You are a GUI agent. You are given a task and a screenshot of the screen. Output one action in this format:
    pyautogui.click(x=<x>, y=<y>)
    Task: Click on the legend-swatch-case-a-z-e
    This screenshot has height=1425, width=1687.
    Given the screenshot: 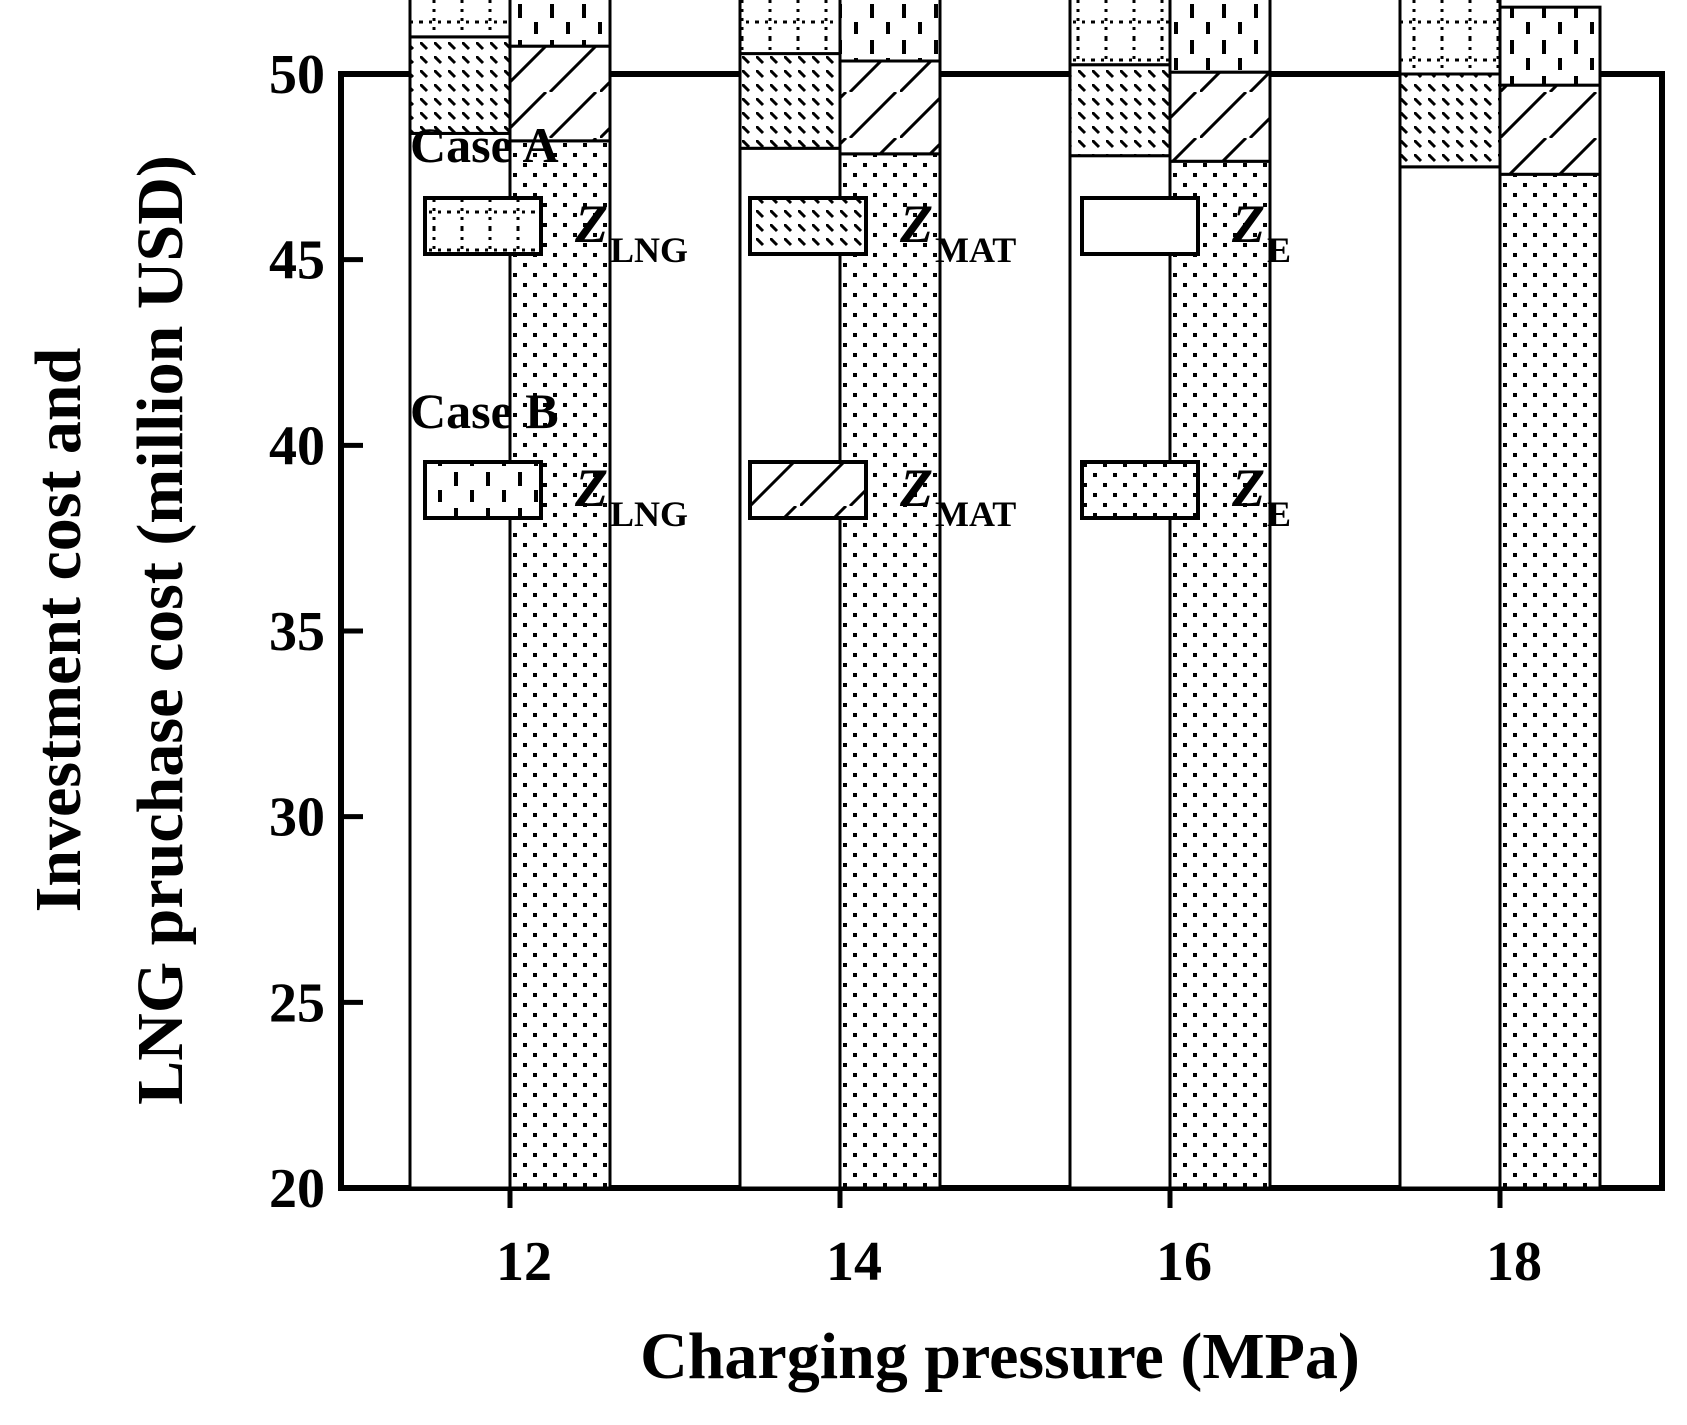 What is the action you would take?
    pyautogui.click(x=1140, y=226)
    